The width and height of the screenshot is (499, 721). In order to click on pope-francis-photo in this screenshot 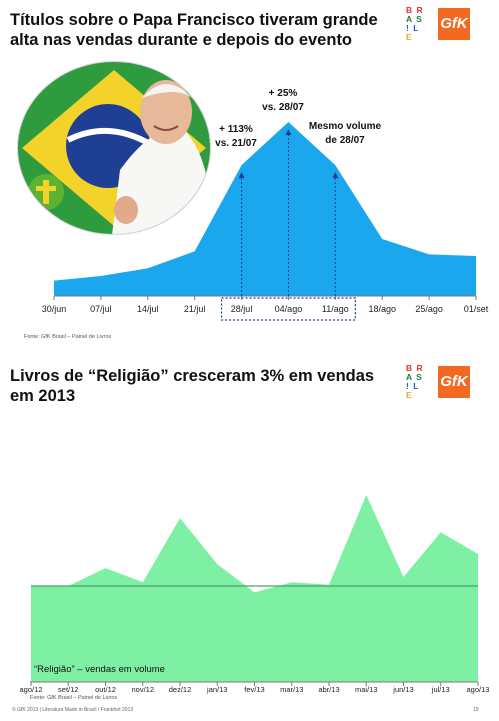, I will do `click(114, 148)`.